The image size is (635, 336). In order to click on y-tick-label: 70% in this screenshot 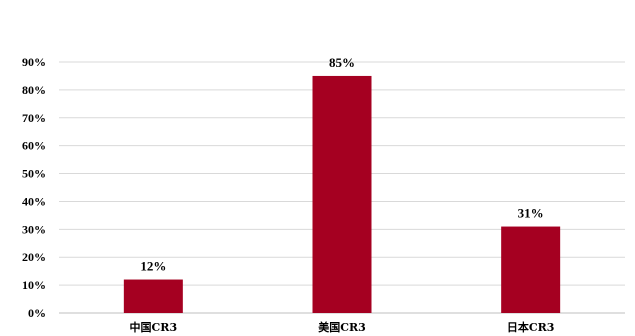, I will do `click(34, 118)`.